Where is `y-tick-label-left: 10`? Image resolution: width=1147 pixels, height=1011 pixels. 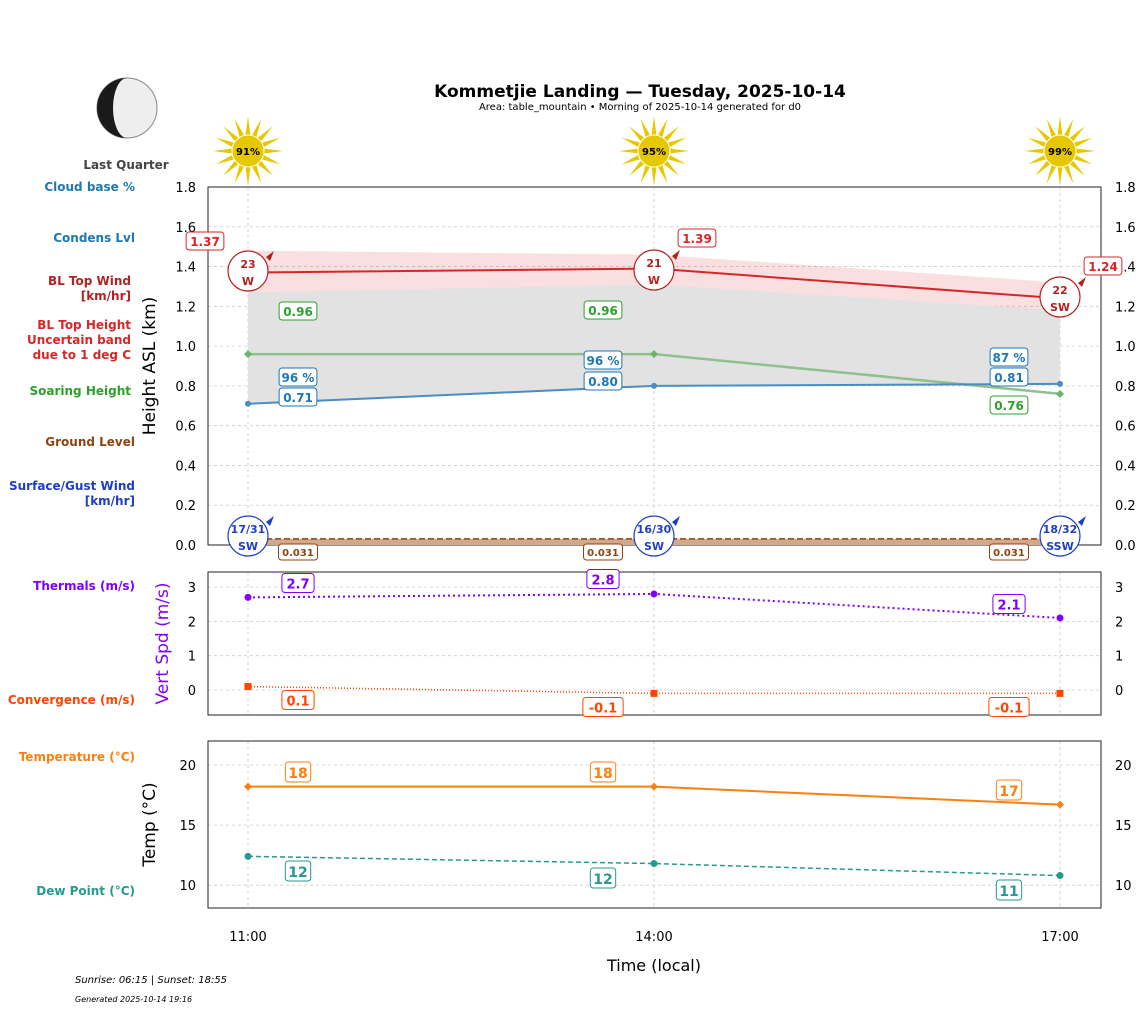
y-tick-label-left: 10 is located at coordinates (187, 886).